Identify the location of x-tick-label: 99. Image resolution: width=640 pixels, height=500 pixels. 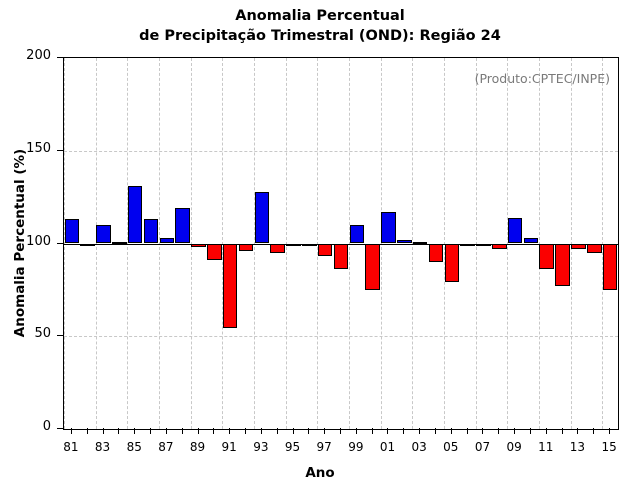
(356, 447).